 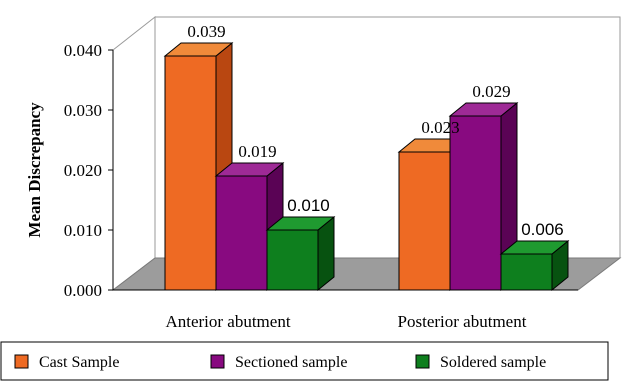 I want to click on legend-box, so click(x=304, y=361).